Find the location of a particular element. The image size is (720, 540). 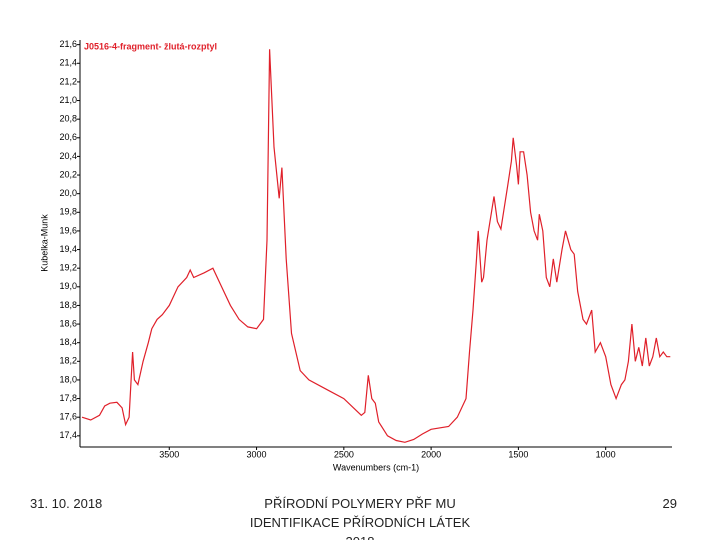

footer-date: 31. 10. 2018 is located at coordinates (66, 503).